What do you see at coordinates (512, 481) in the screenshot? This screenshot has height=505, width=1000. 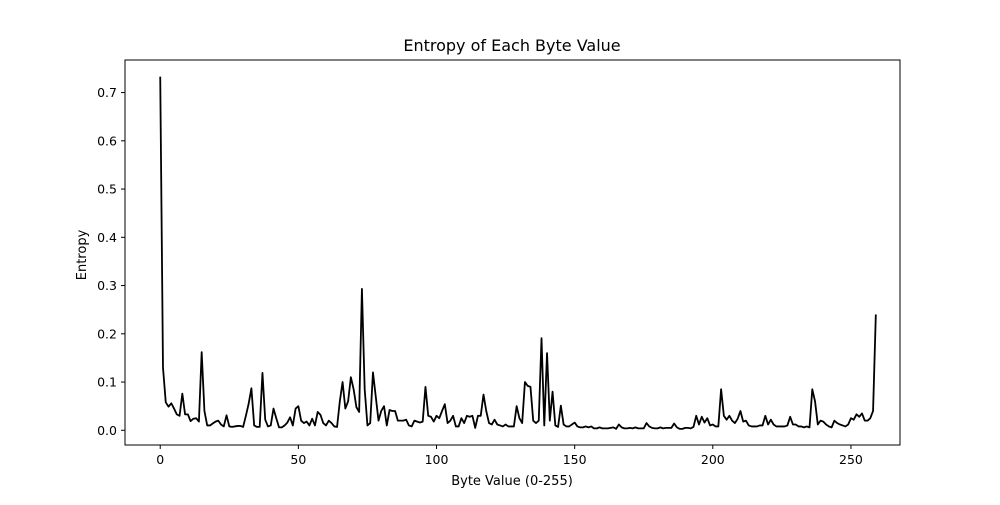 I see `x-axis-label: Byte Value (0-255)` at bounding box center [512, 481].